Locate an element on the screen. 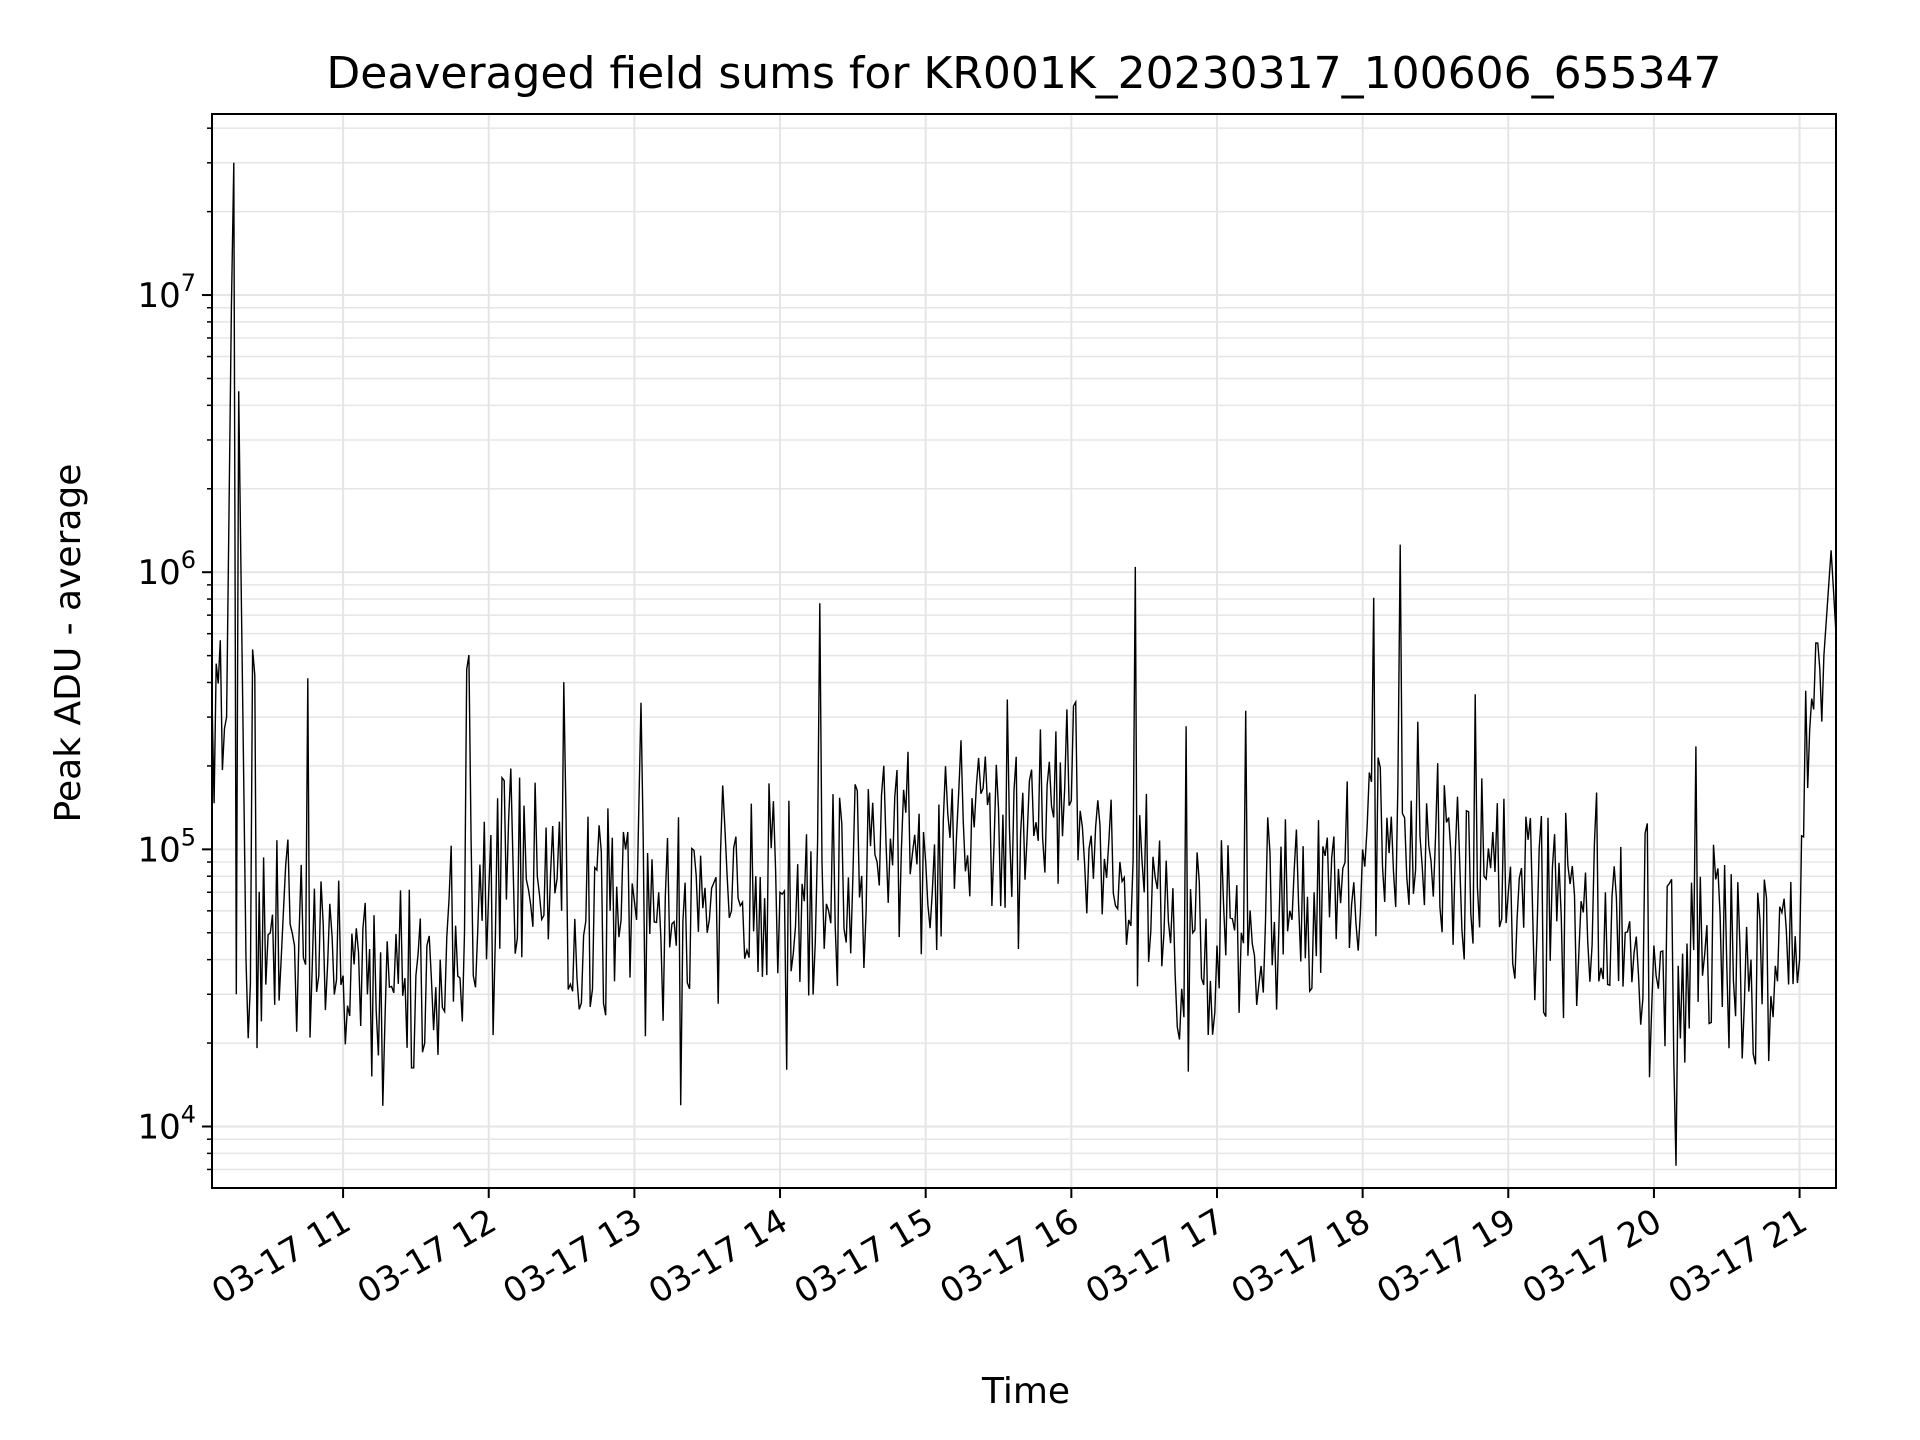 This screenshot has width=1920, height=1440. y-tick-label: 10⁵ is located at coordinates (166, 846).